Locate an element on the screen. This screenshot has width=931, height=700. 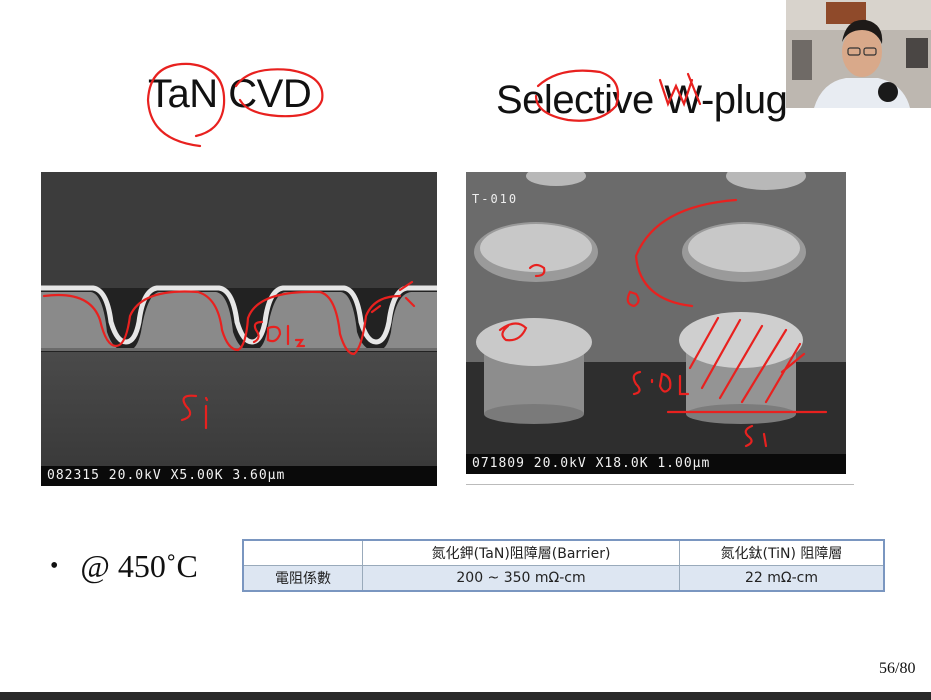
divider-line is located at coordinates (660, 484).